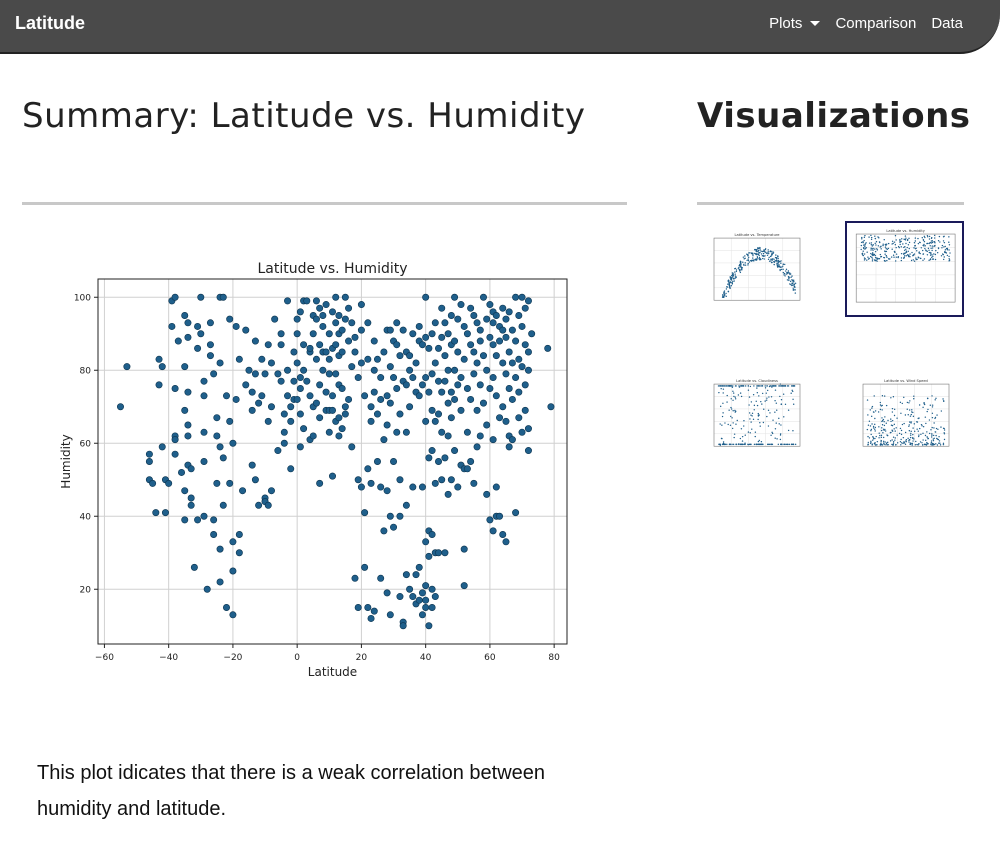 Image resolution: width=1000 pixels, height=862 pixels. What do you see at coordinates (756, 270) in the screenshot?
I see `thumbnail-temperature: Latitude vs. Temperature` at bounding box center [756, 270].